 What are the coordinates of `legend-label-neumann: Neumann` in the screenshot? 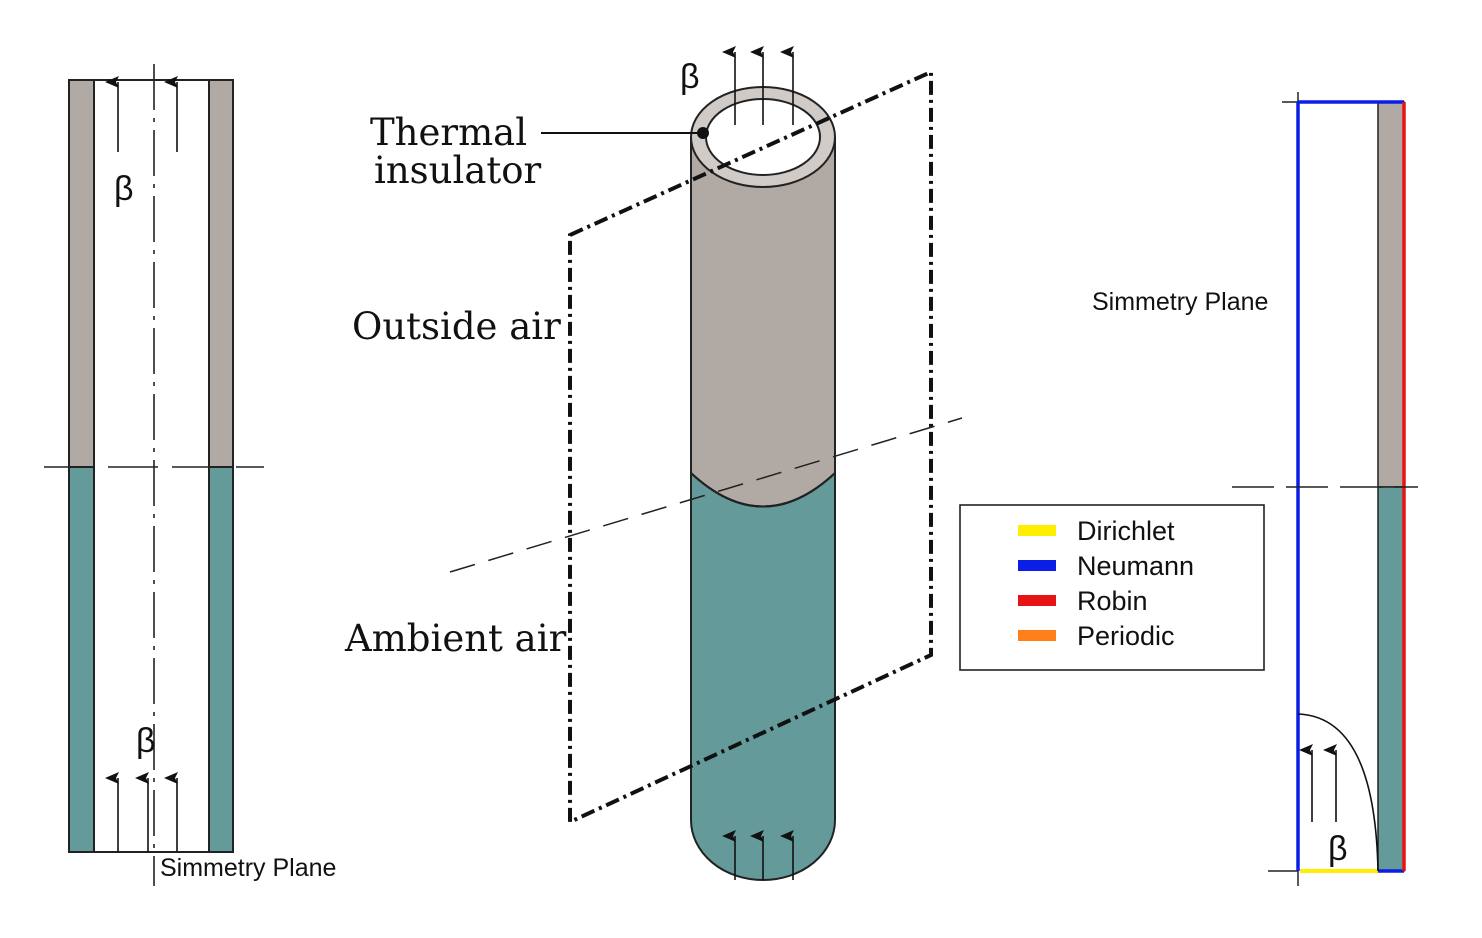 It's located at (1135, 566).